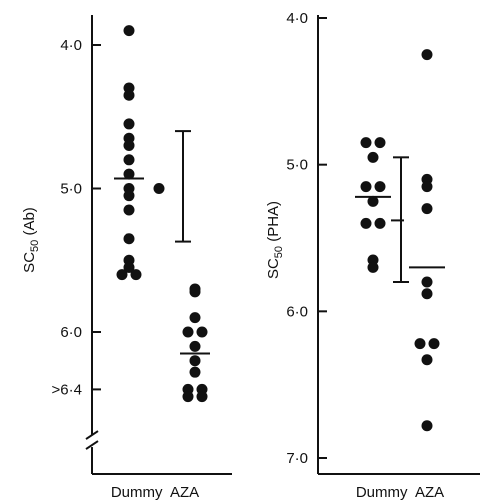  I want to click on y-axis-label: SC50 (Ab), so click(31, 240).